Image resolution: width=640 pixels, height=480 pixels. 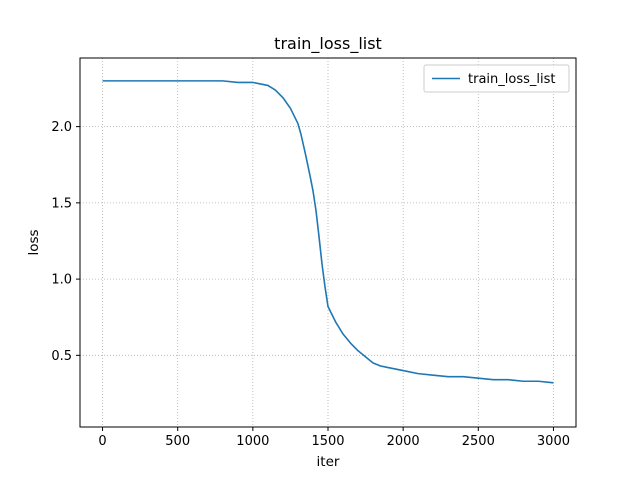 I want to click on x-tick-label: 2500, so click(x=478, y=441).